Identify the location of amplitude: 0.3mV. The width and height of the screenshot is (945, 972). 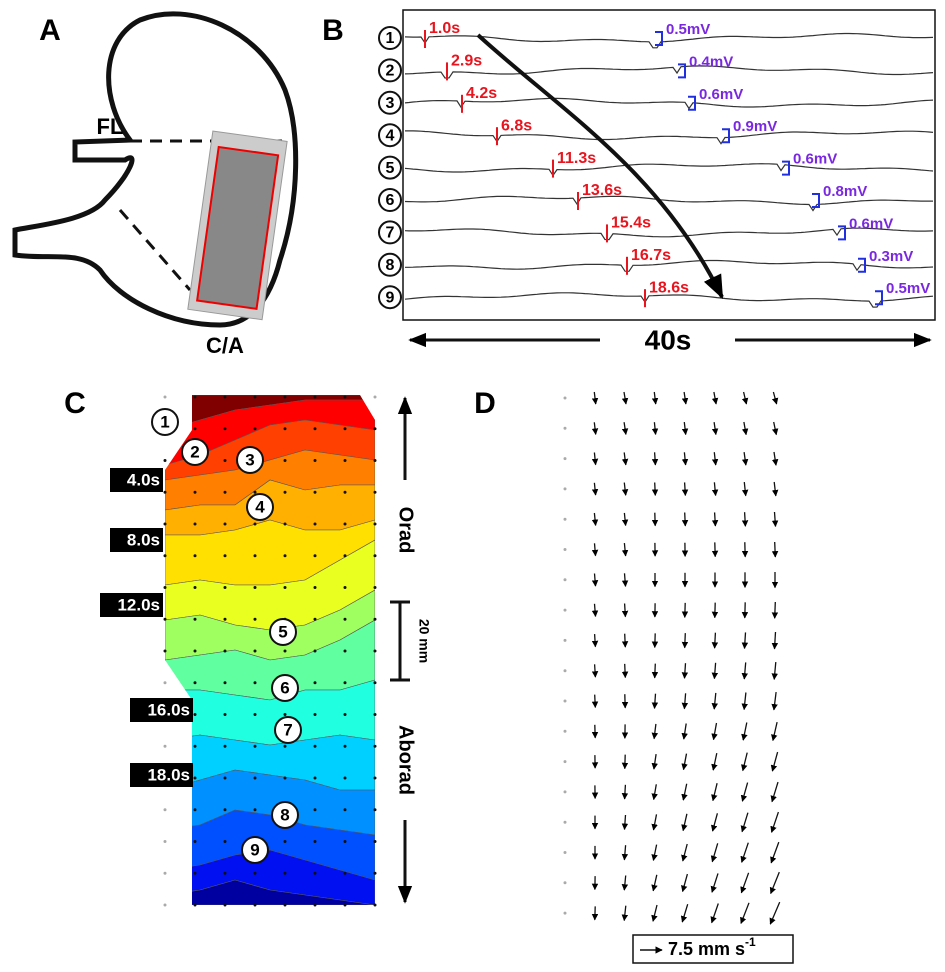
(891, 256).